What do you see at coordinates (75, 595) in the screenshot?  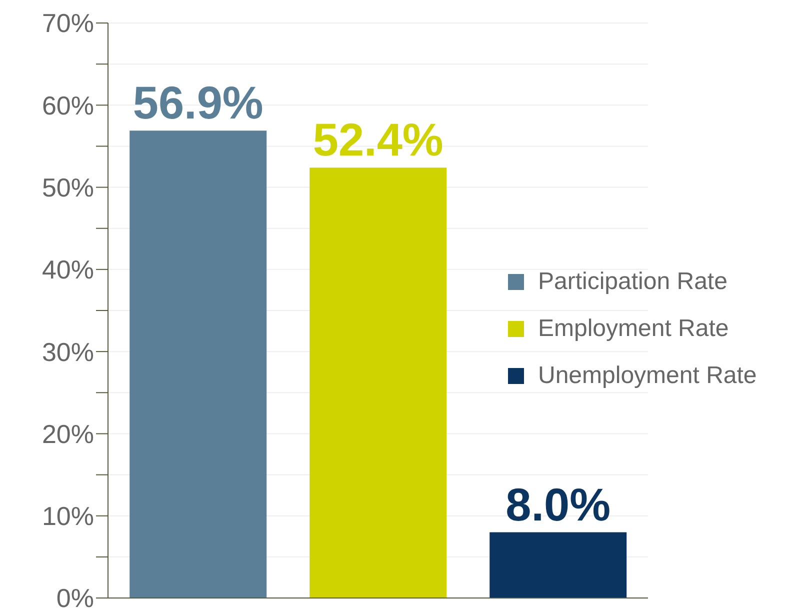 I see `y-tick-label: 0%` at bounding box center [75, 595].